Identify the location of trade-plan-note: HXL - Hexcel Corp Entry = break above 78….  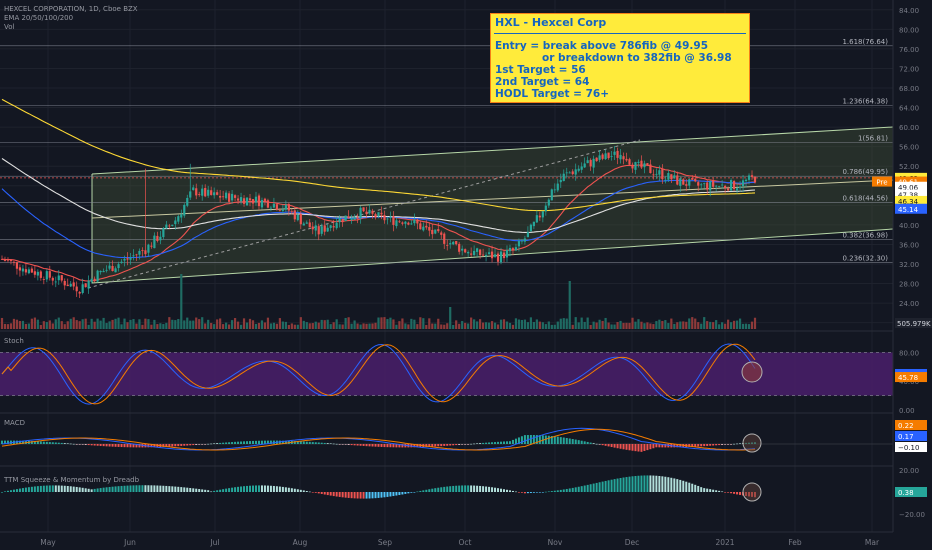
(620, 58).